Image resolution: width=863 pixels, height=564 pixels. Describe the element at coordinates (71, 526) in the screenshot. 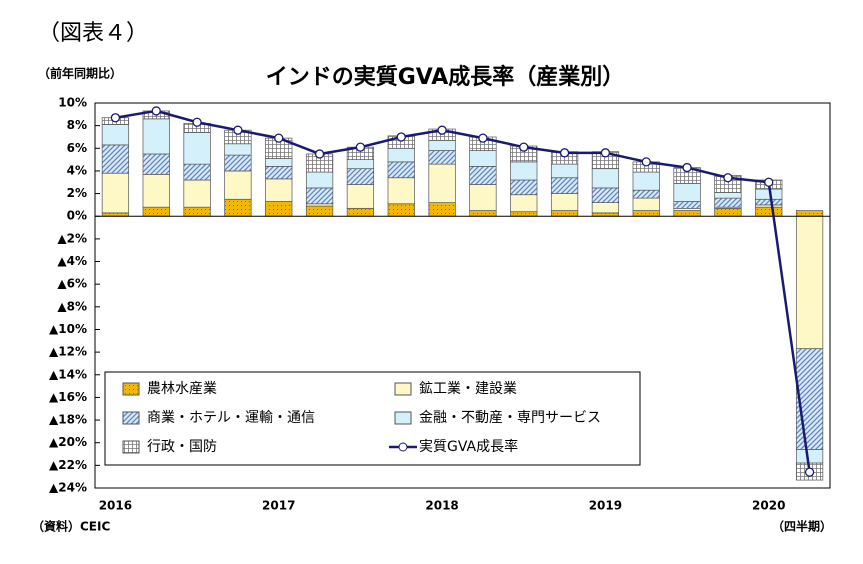

I see `source: （資料）CEIC` at that location.